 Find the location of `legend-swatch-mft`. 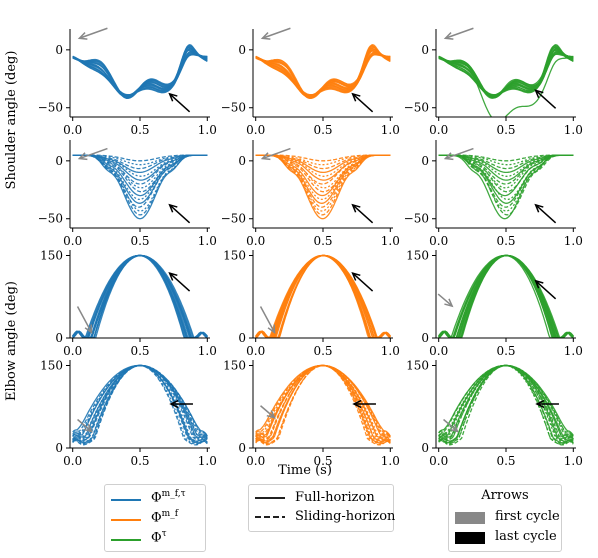

legend-swatch-mft is located at coordinates (126, 500).